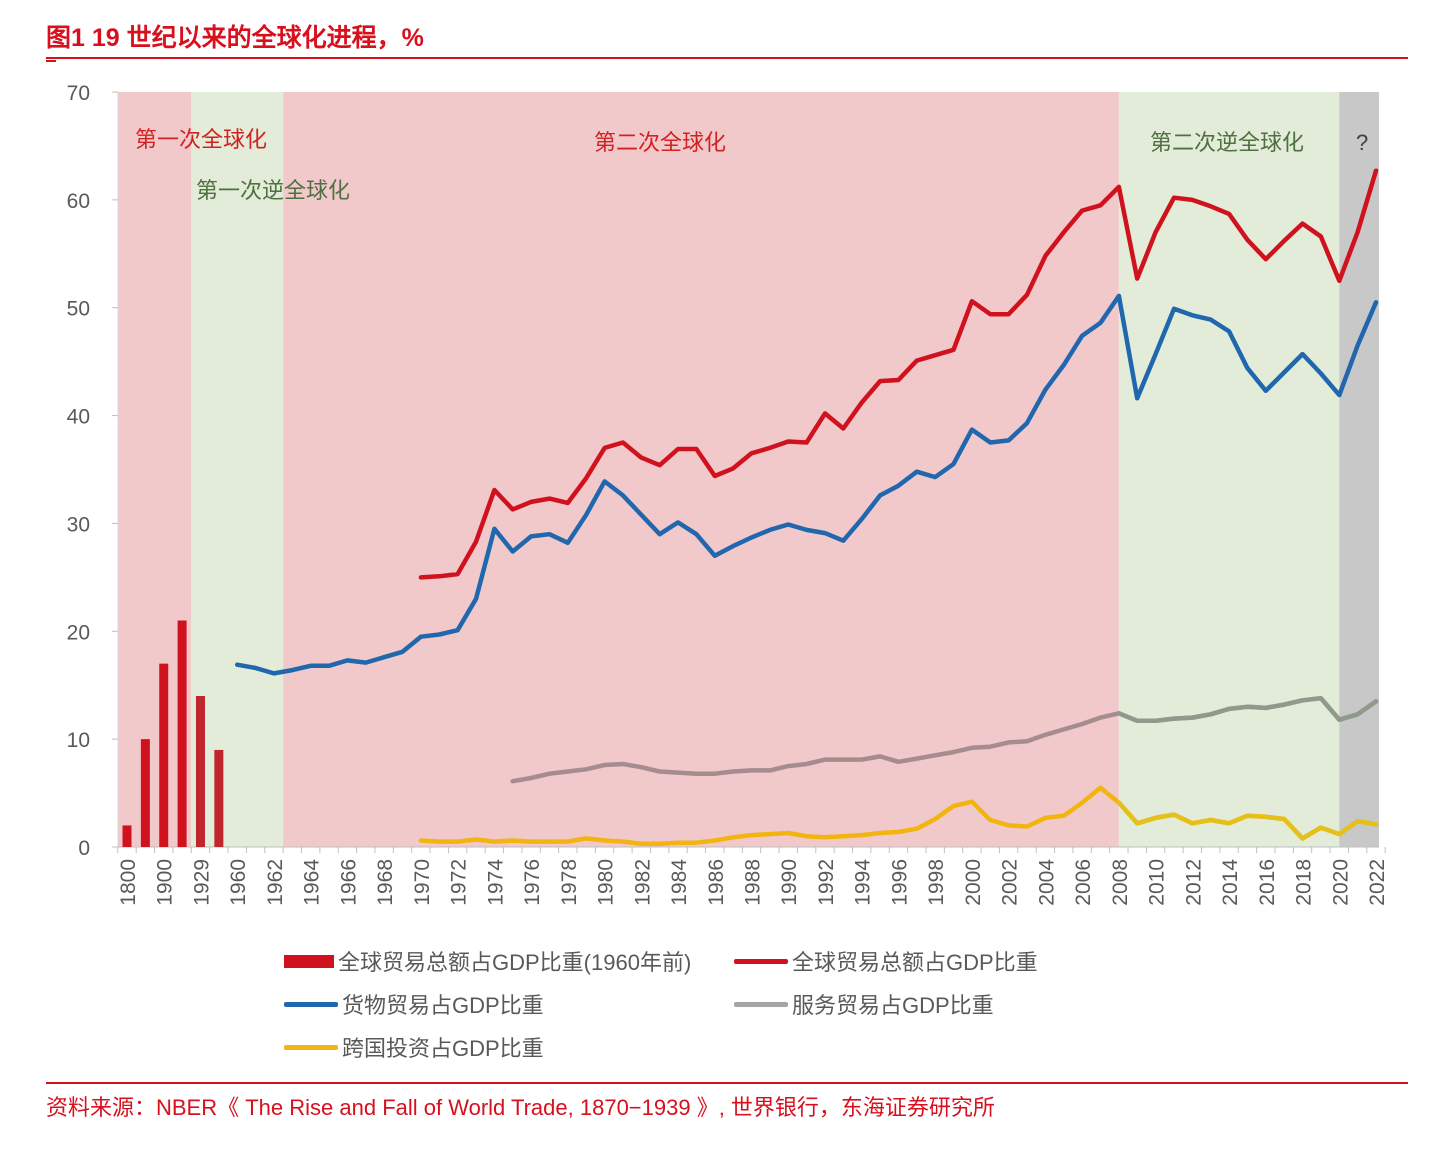 The height and width of the screenshot is (1152, 1440). What do you see at coordinates (78, 417) in the screenshot?
I see `y-tick-label: 40` at bounding box center [78, 417].